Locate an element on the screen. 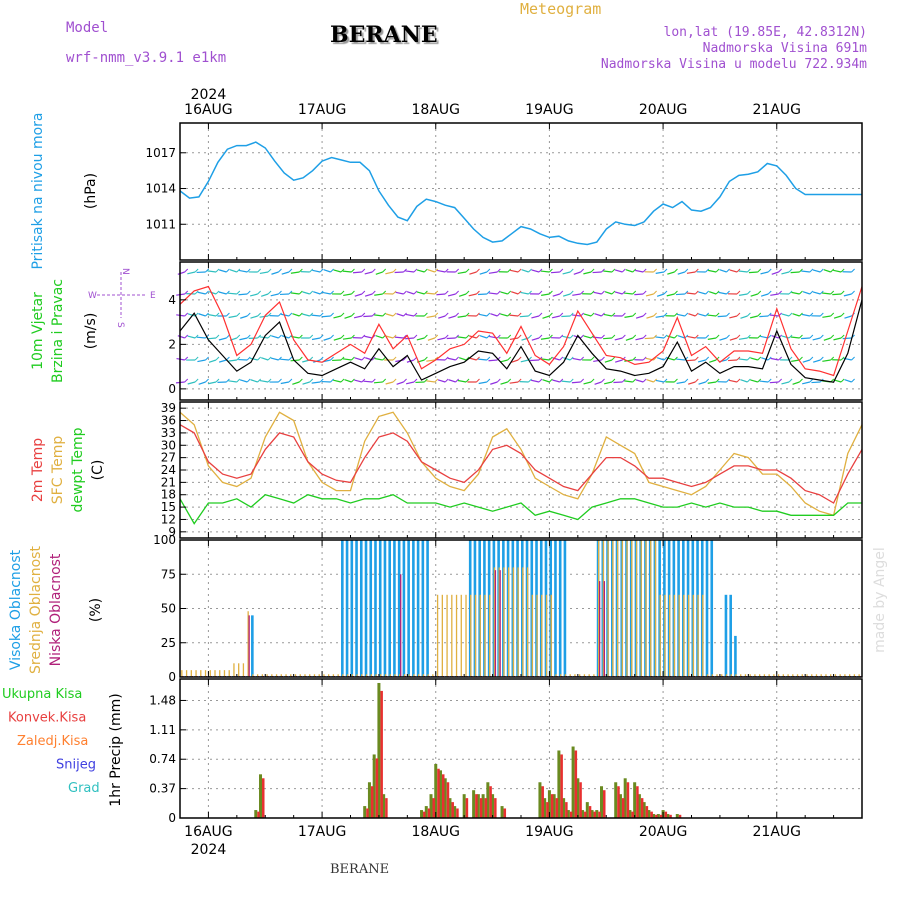 The image size is (900, 900). day-label-bottom: 16AUG is located at coordinates (208, 832).